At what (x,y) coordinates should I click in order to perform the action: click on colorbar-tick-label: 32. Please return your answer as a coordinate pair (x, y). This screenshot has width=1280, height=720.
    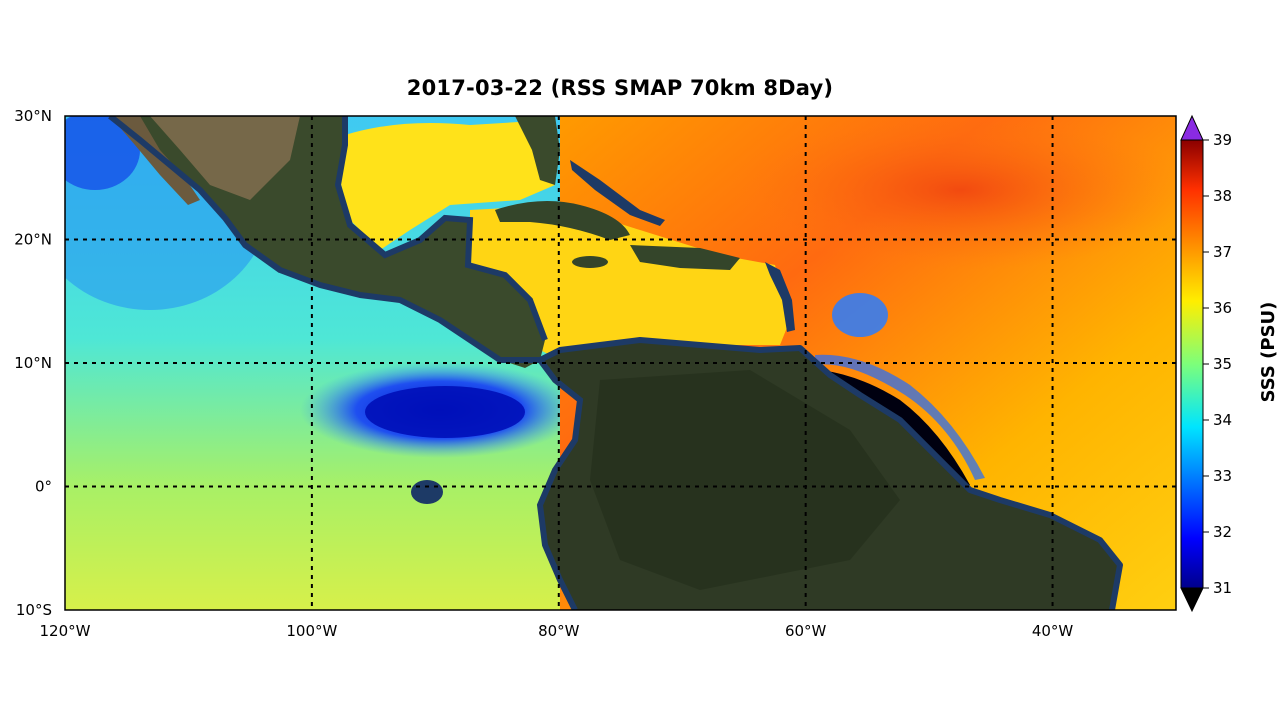
    Looking at the image, I should click on (1222, 532).